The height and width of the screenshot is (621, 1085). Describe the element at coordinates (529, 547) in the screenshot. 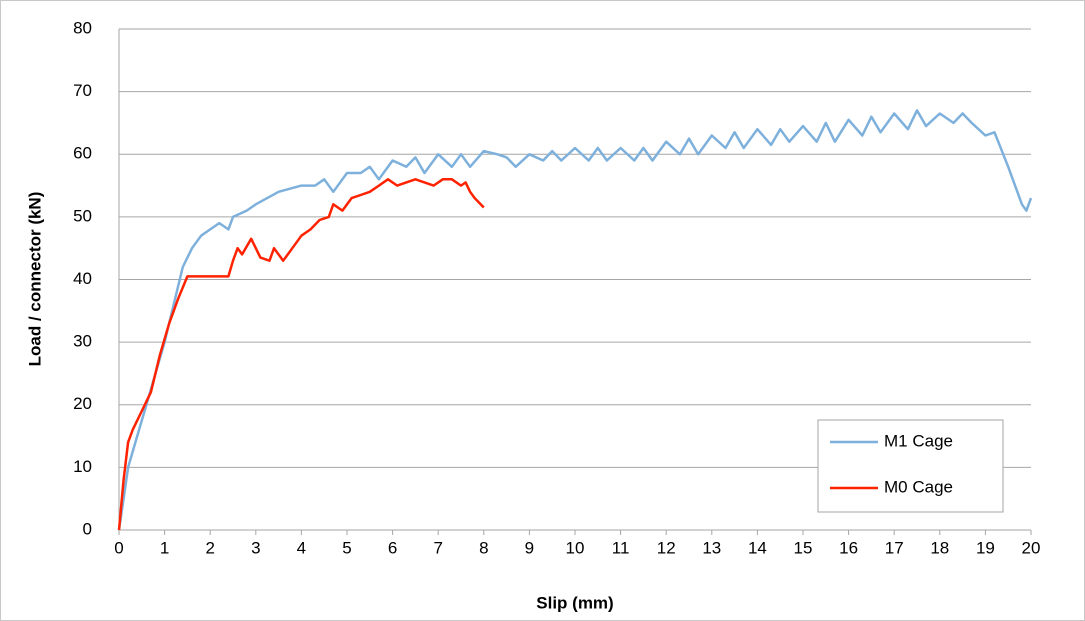

I see `x-tick-label: 9` at that location.